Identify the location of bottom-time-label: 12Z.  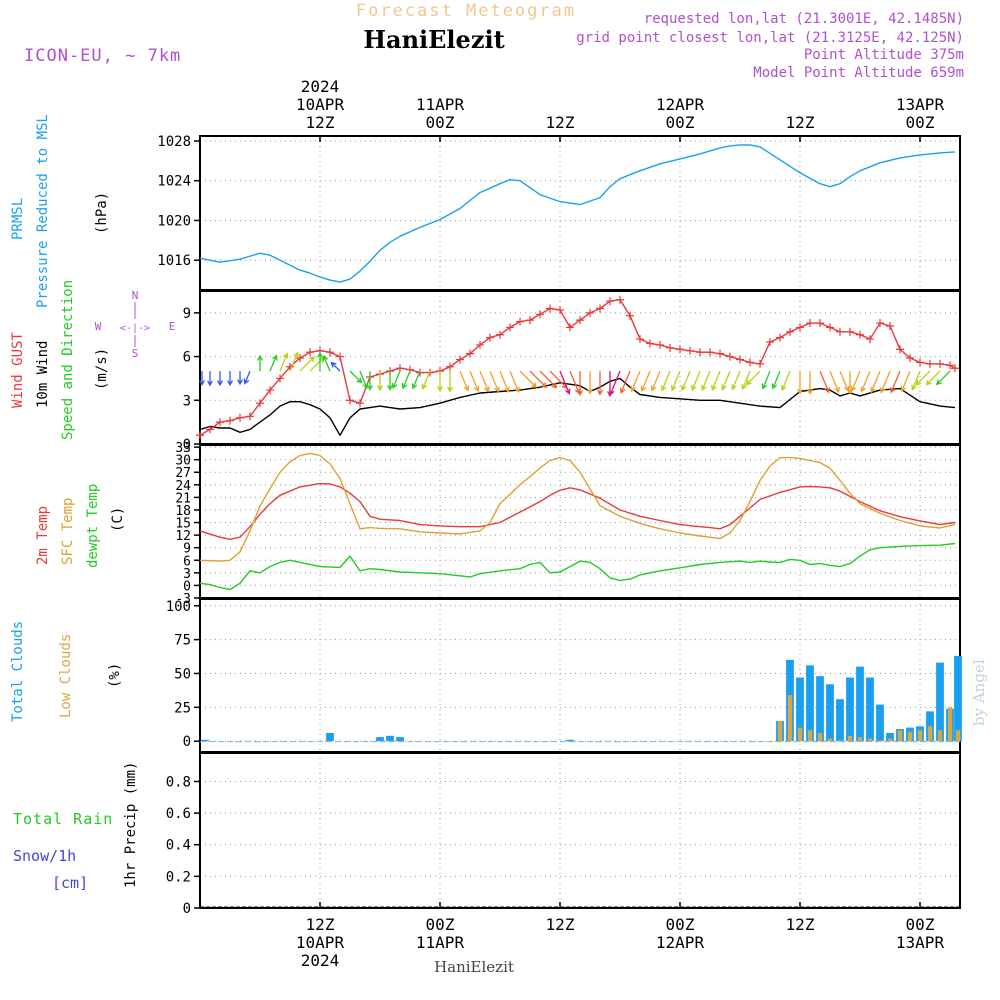
(320, 924).